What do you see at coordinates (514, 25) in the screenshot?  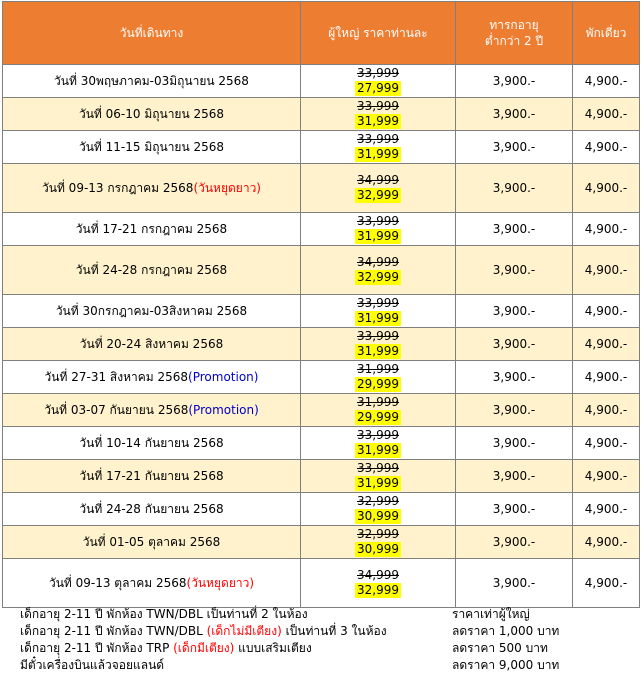 I see `header-infant-line1: ทารกอายุ` at bounding box center [514, 25].